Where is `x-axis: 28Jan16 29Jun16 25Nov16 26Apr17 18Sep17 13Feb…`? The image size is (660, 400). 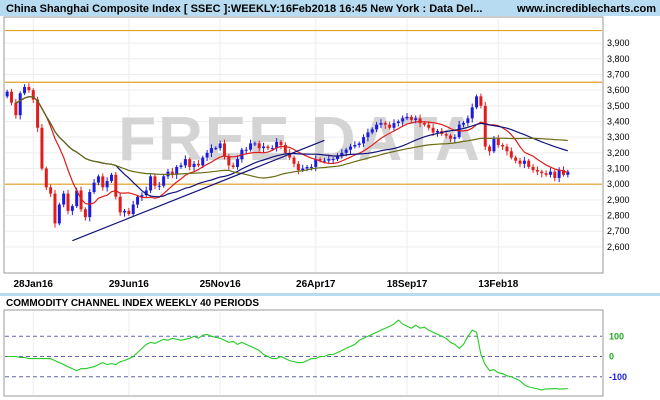
x-axis: 28Jan16 29Jun16 25Nov16 26Apr17 18Sep17 13Feb… is located at coordinates (266, 284).